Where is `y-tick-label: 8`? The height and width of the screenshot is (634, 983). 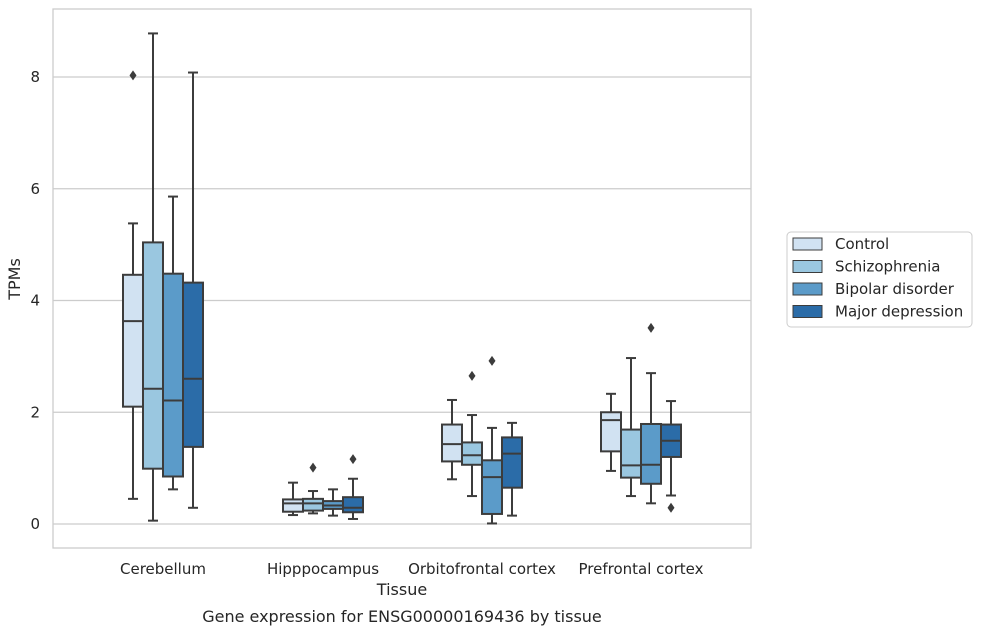 y-tick-label: 8 is located at coordinates (35, 77).